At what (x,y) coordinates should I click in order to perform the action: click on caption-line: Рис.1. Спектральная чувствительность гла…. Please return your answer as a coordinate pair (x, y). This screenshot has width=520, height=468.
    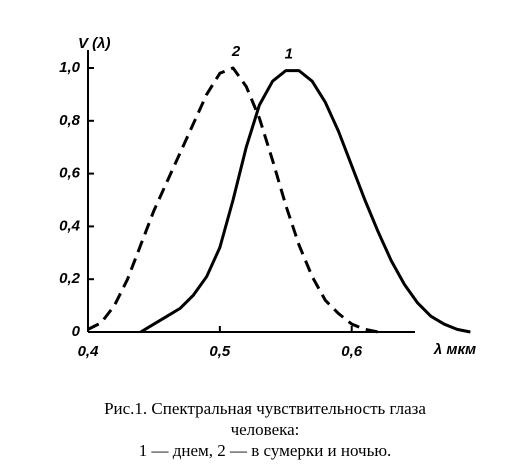
    Looking at the image, I should click on (265, 408).